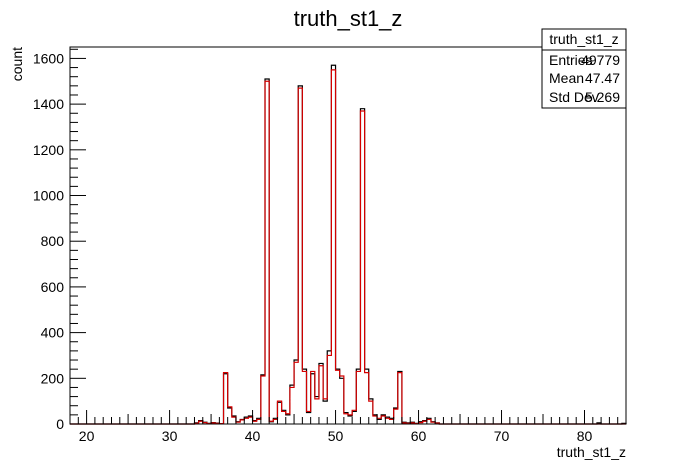 The image size is (696, 472). What do you see at coordinates (566, 78) in the screenshot?
I see `stats-mean-label: Mean` at bounding box center [566, 78].